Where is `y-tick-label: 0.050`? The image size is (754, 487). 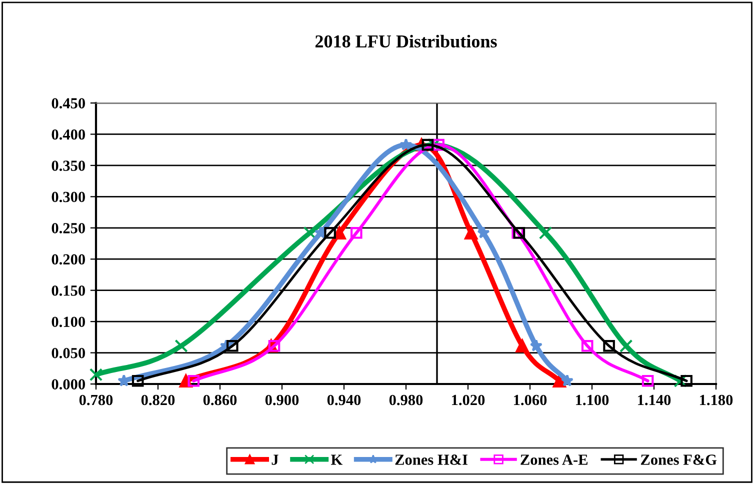
y-tick-label: 0.050 is located at coordinates (68, 353).